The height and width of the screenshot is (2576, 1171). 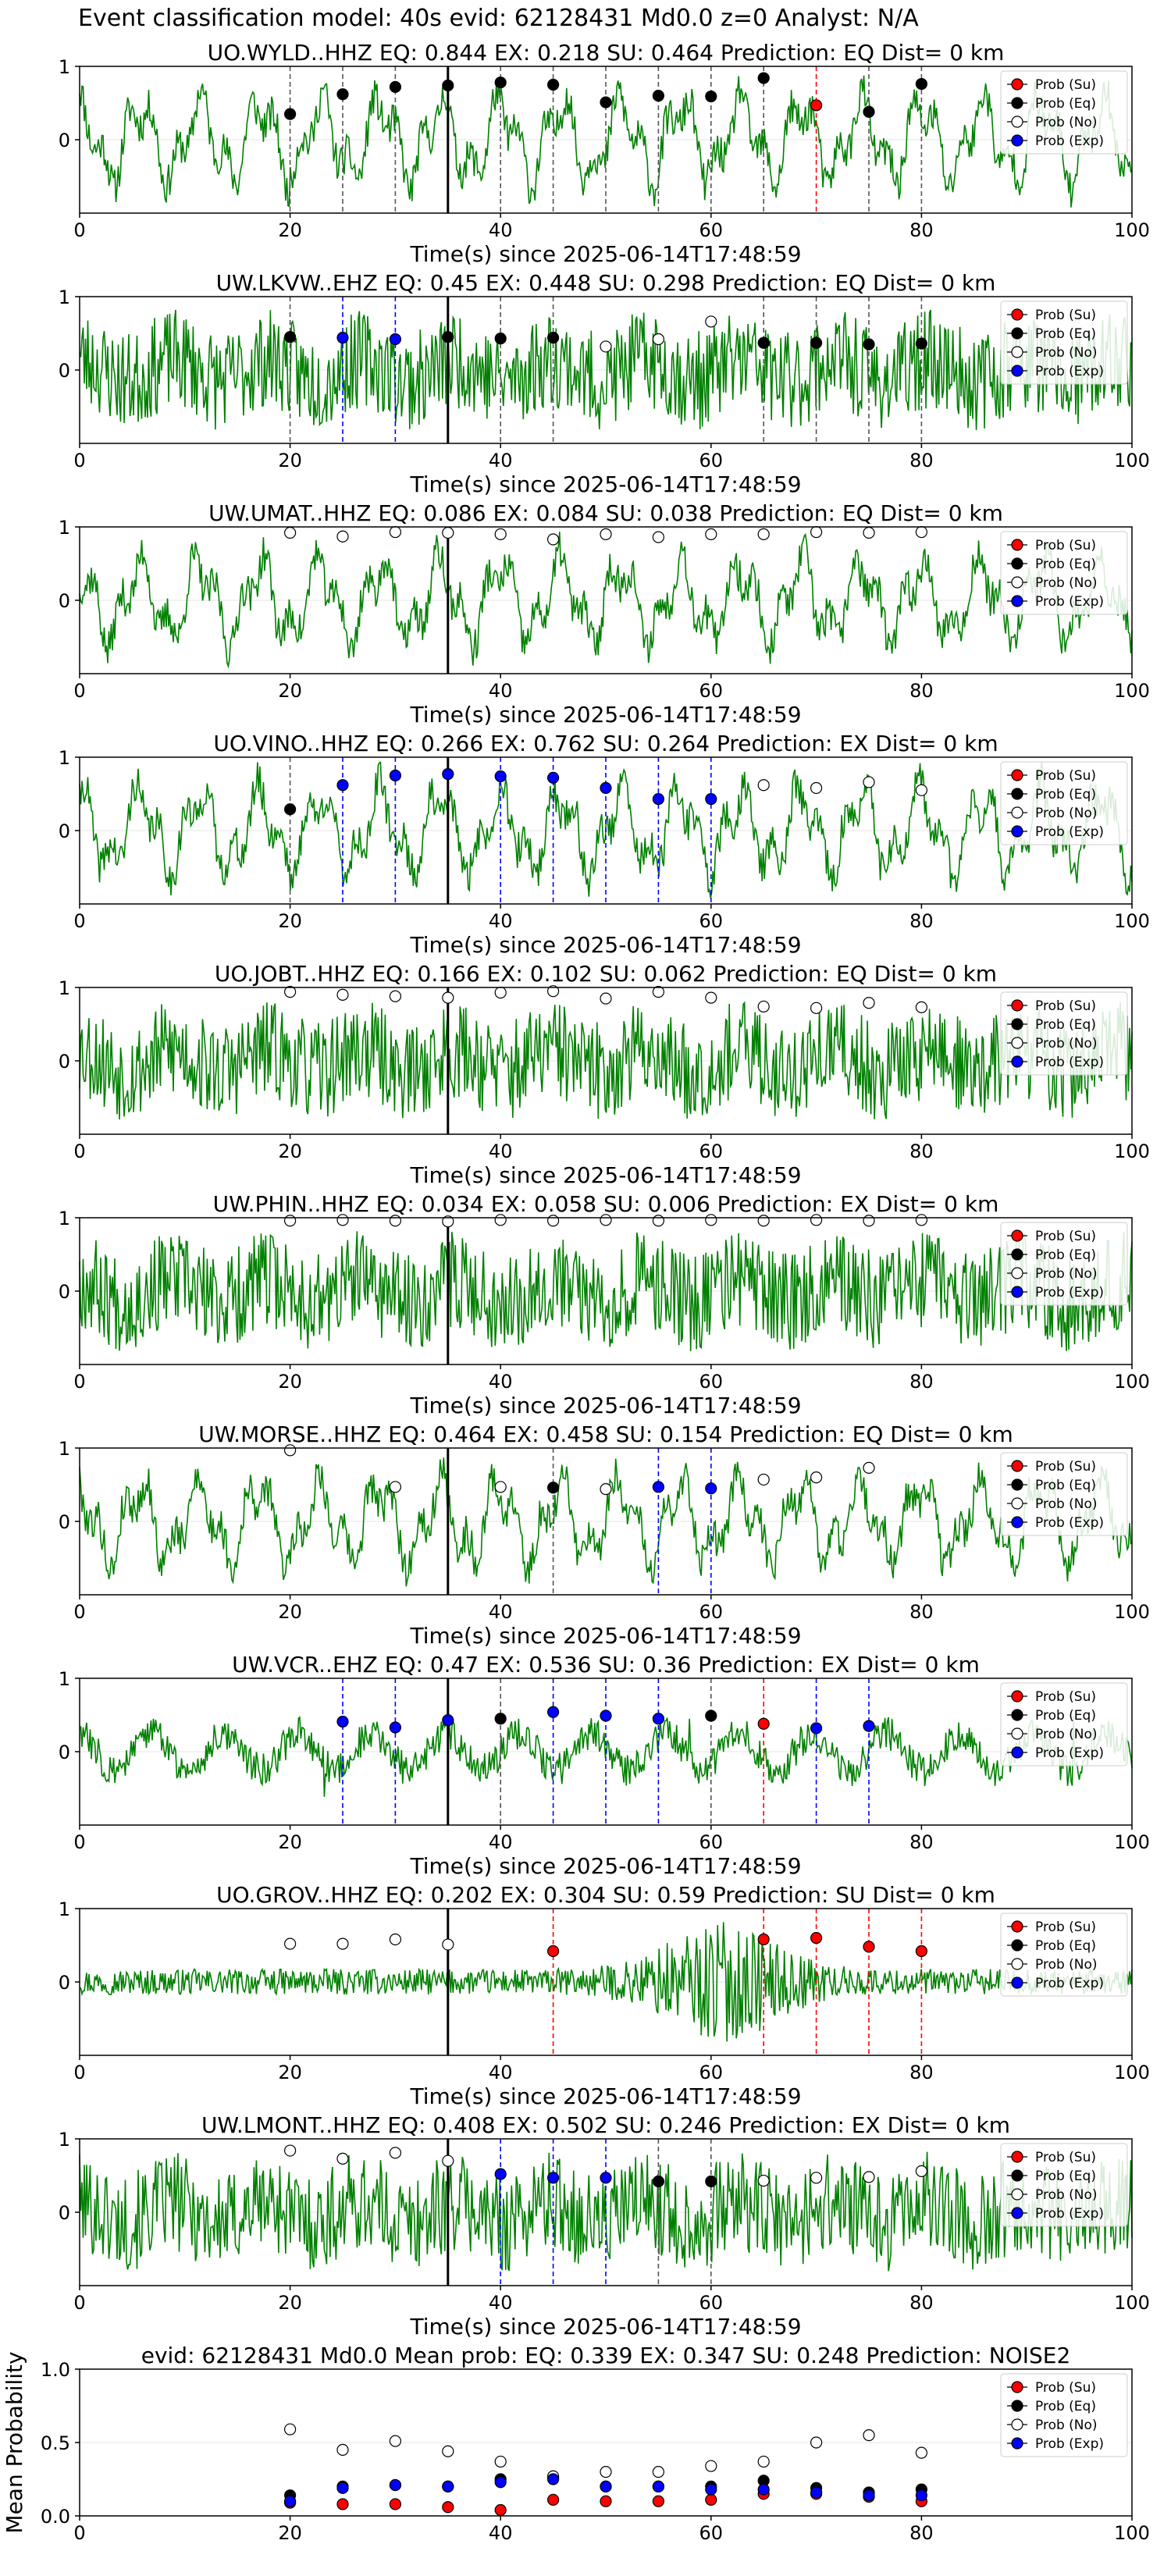 What do you see at coordinates (1066, 1274) in the screenshot?
I see `legend-label: Prob (No)` at bounding box center [1066, 1274].